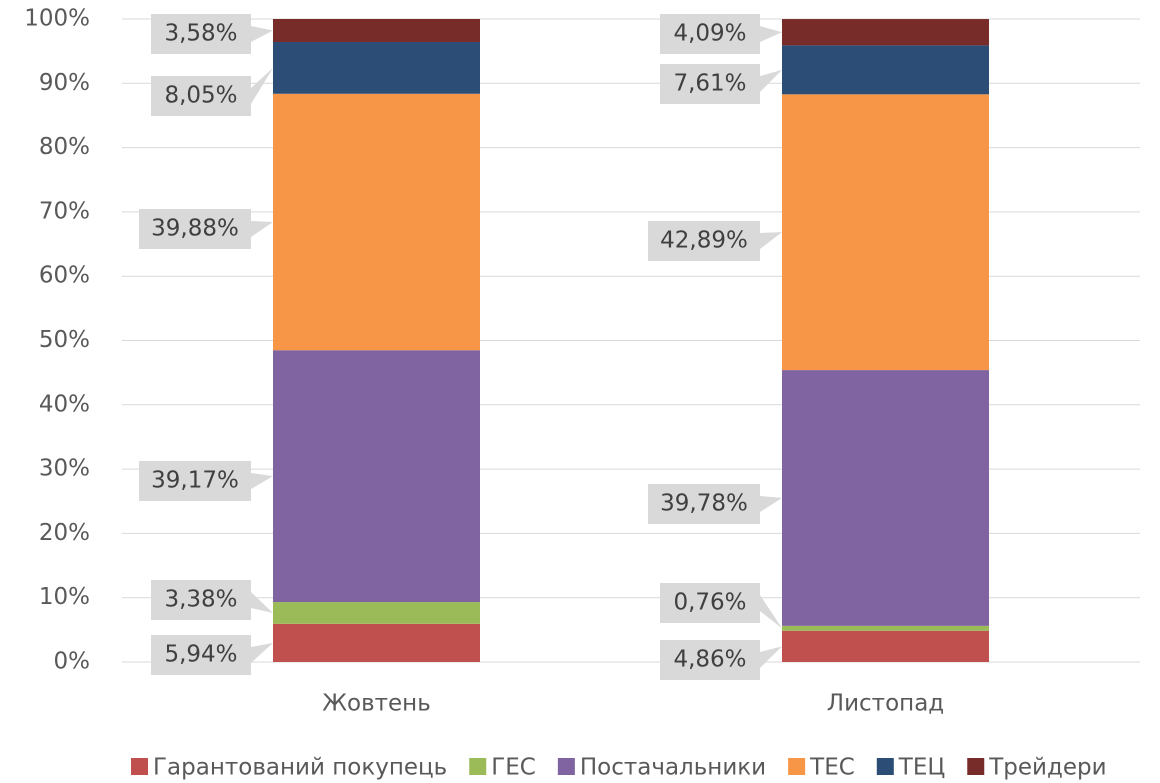 The height and width of the screenshot is (783, 1160). Describe the element at coordinates (300, 768) in the screenshot. I see `legend-label: Гарантований покупець` at that location.